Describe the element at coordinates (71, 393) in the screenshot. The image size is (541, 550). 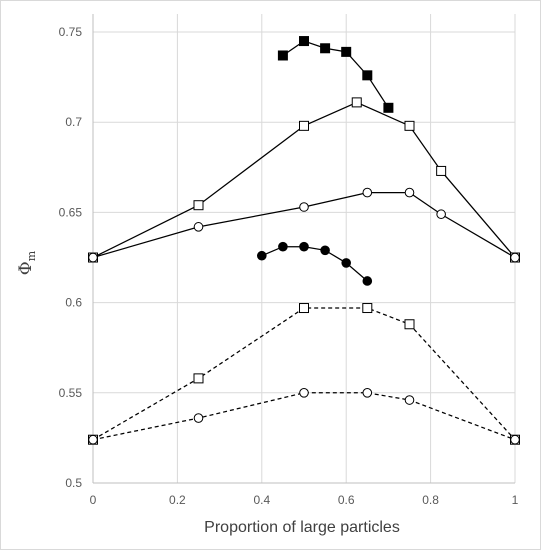
I see `y-tick-label: 0.55` at that location.